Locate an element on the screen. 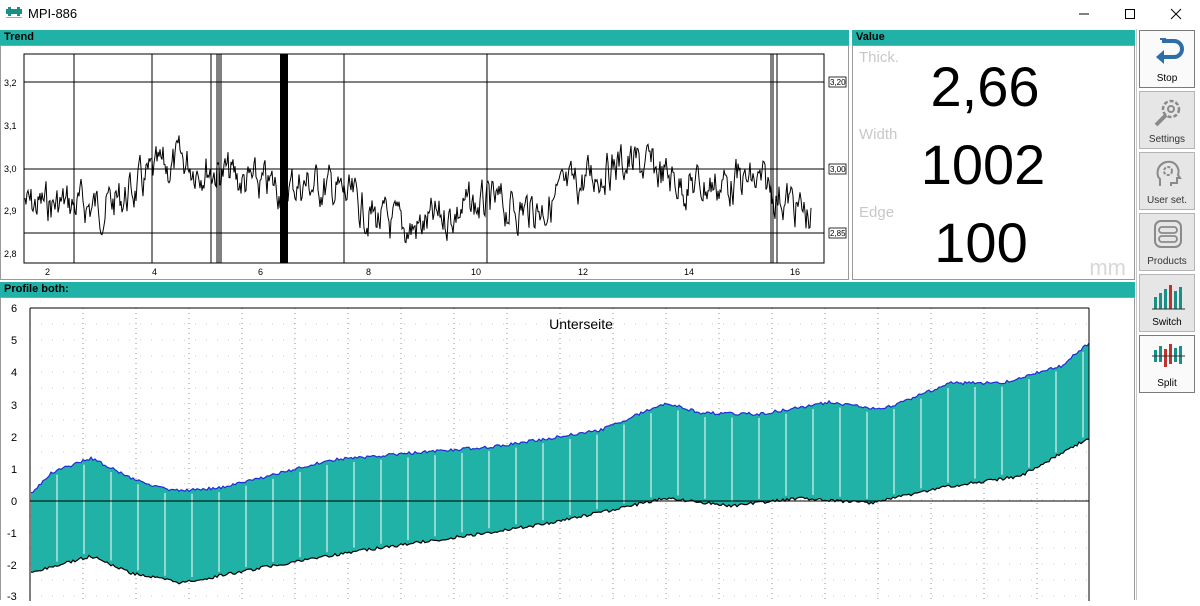  trend-x-tick: 10 is located at coordinates (476, 272).